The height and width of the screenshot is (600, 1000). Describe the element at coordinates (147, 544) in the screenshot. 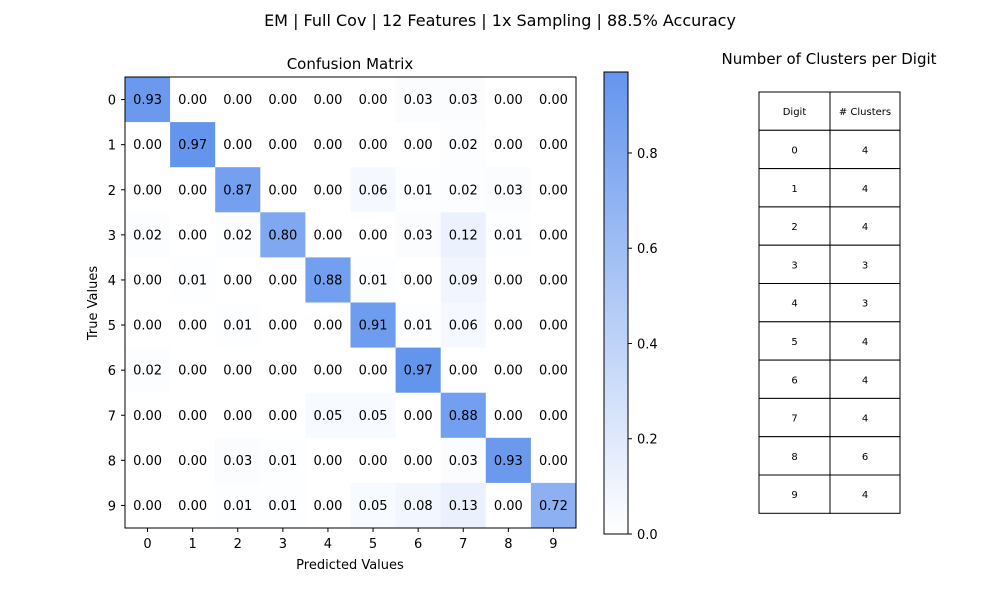

I see `x-tick-label: 0` at that location.